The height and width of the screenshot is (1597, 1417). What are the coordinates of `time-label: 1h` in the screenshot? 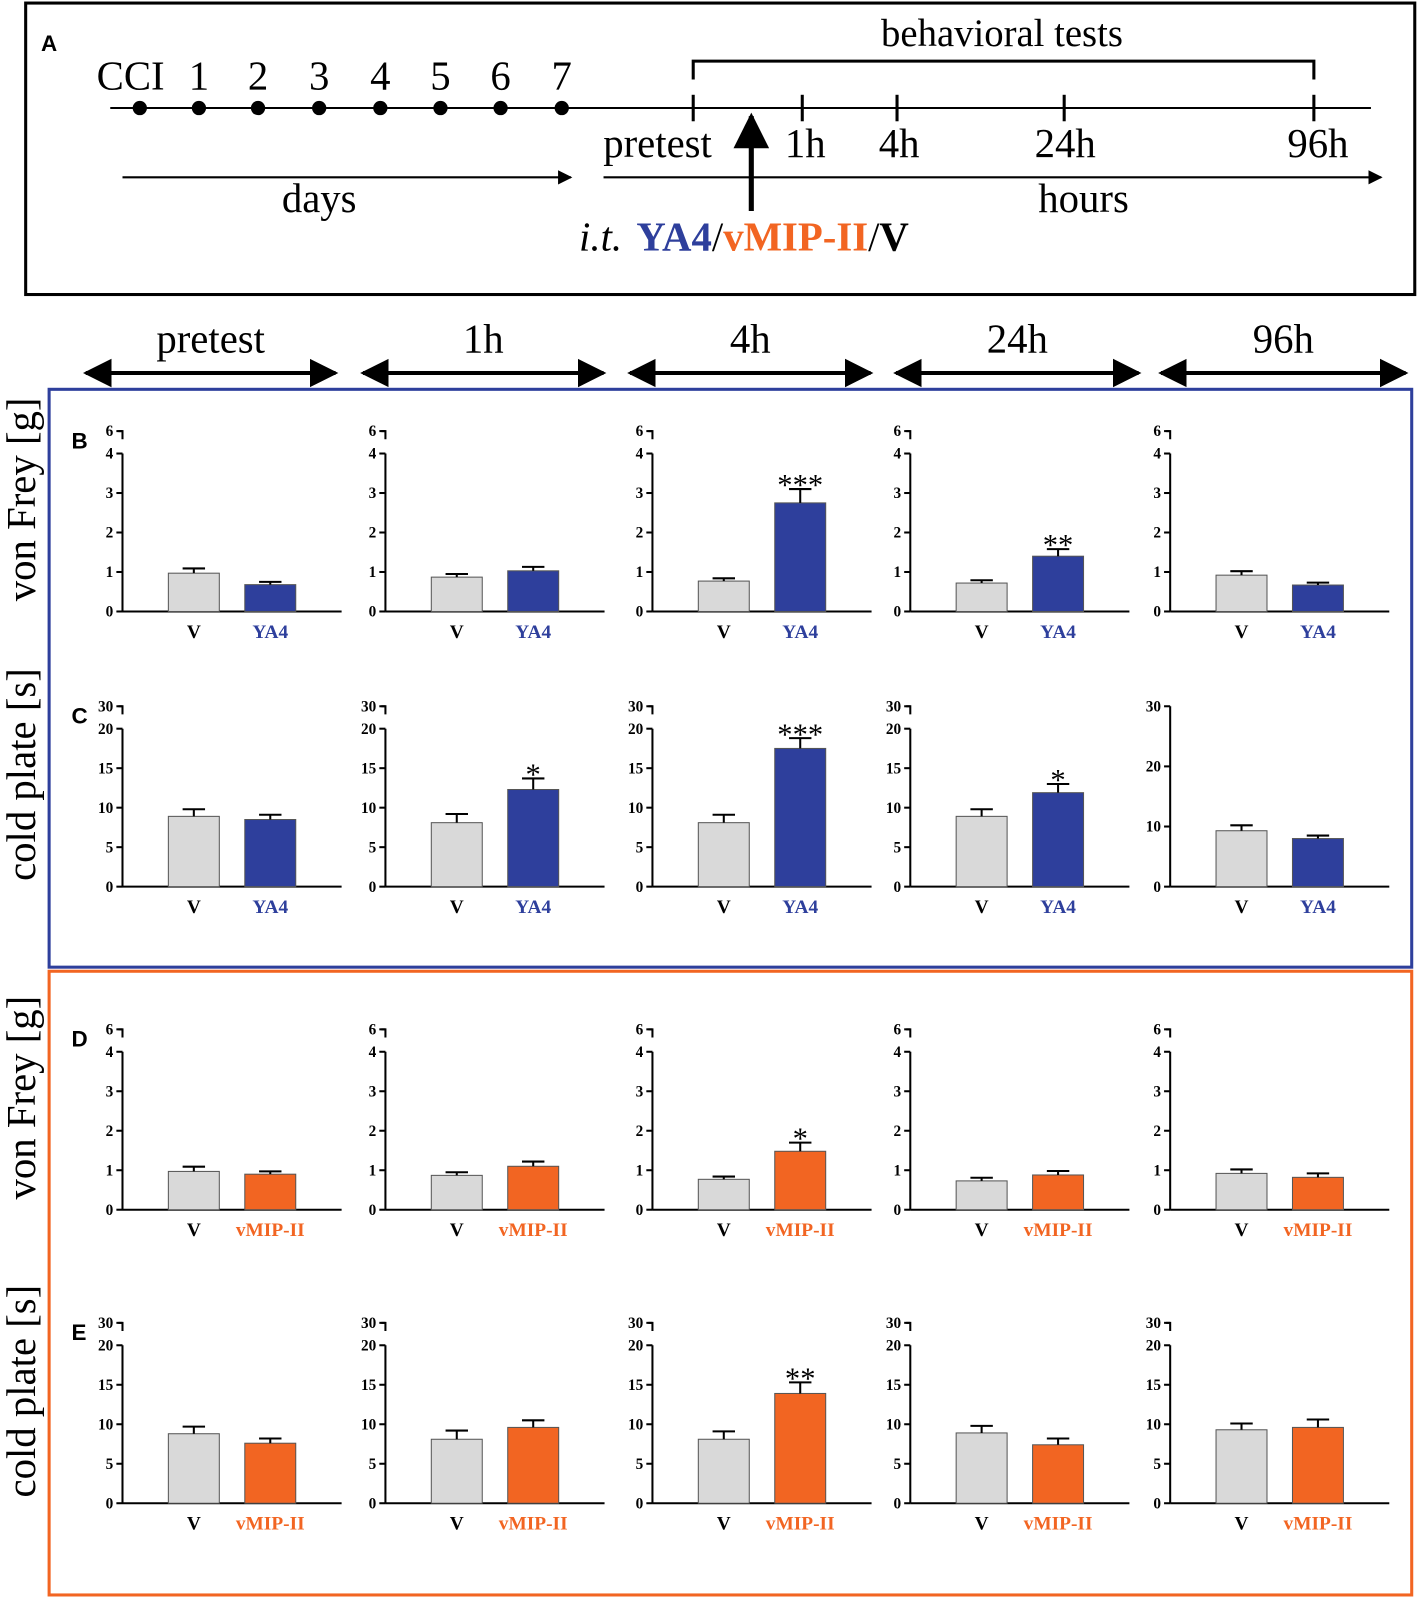 It's located at (805, 143).